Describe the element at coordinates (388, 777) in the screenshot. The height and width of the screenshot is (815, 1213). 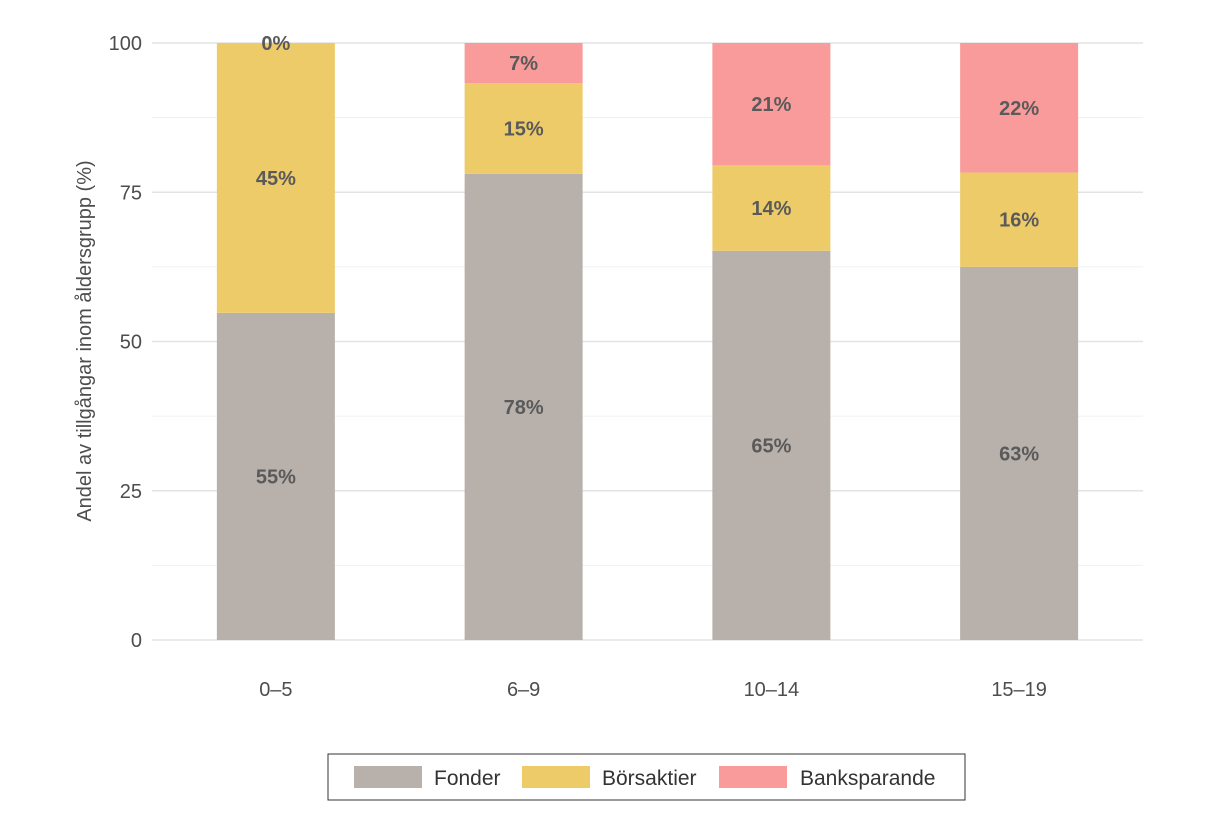
I see `legend-key-fonder` at that location.